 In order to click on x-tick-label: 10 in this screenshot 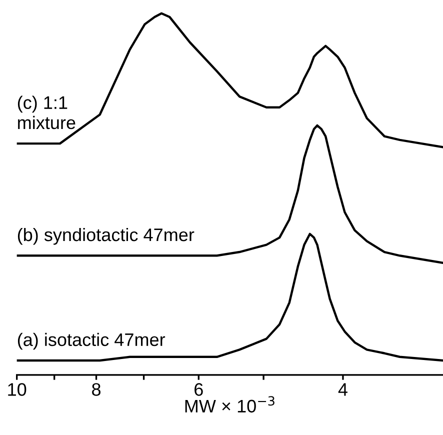, I will do `click(17, 389)`.